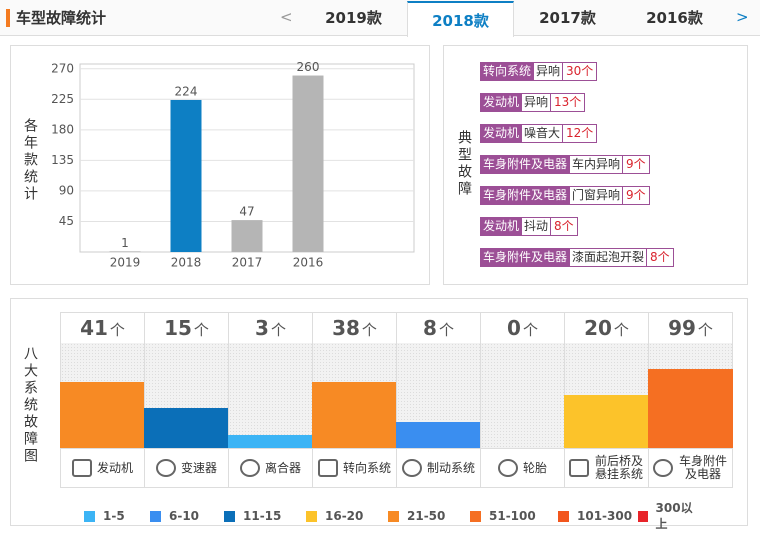 This screenshot has width=760, height=543. What do you see at coordinates (598, 516) in the screenshot?
I see `legend-item: 101-300` at bounding box center [598, 516].